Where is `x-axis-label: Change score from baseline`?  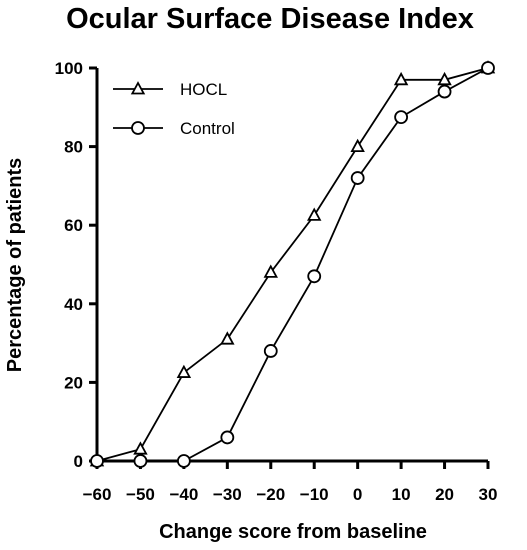
x-axis-label: Change score from baseline is located at coordinates (293, 532).